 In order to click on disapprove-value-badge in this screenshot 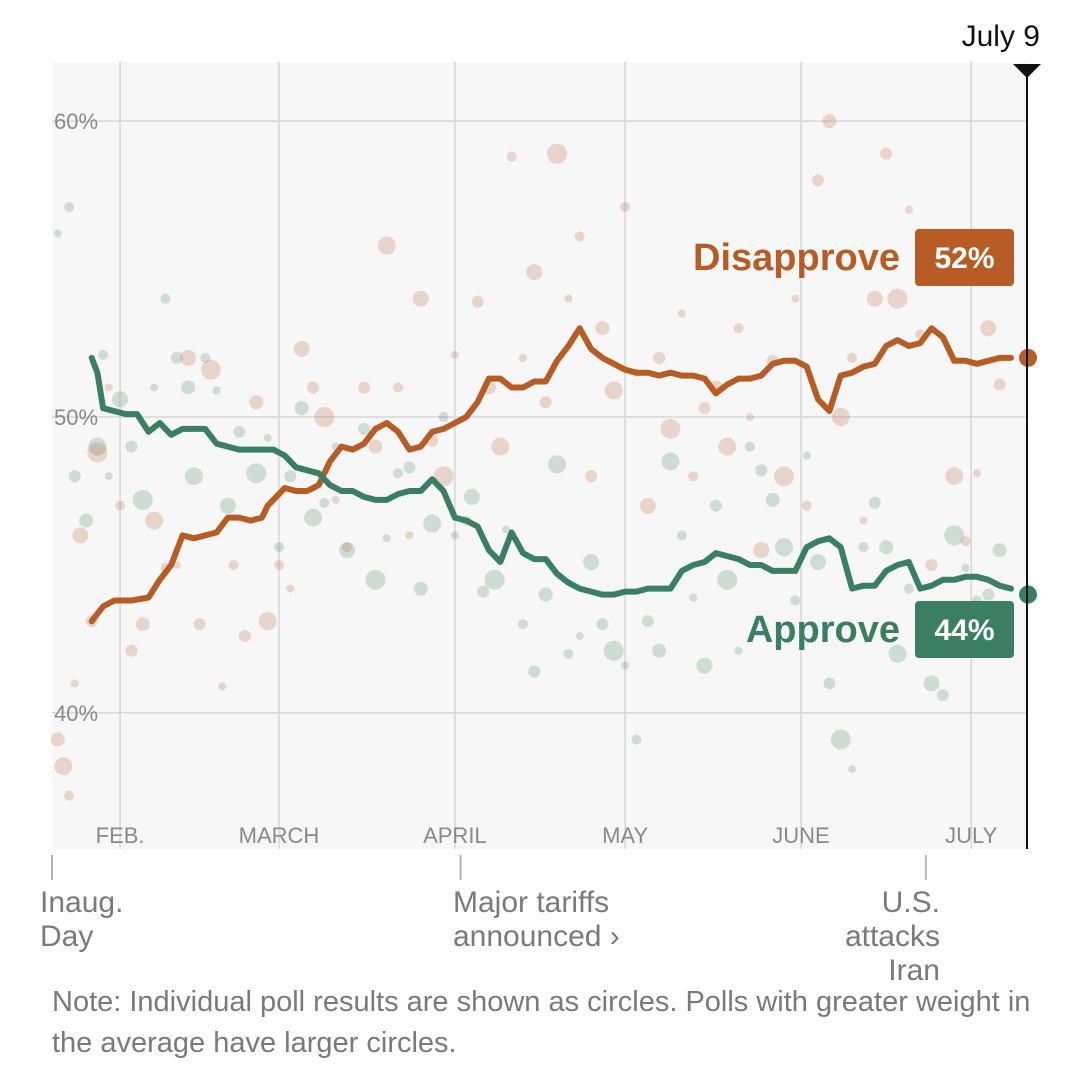, I will do `click(964, 257)`.